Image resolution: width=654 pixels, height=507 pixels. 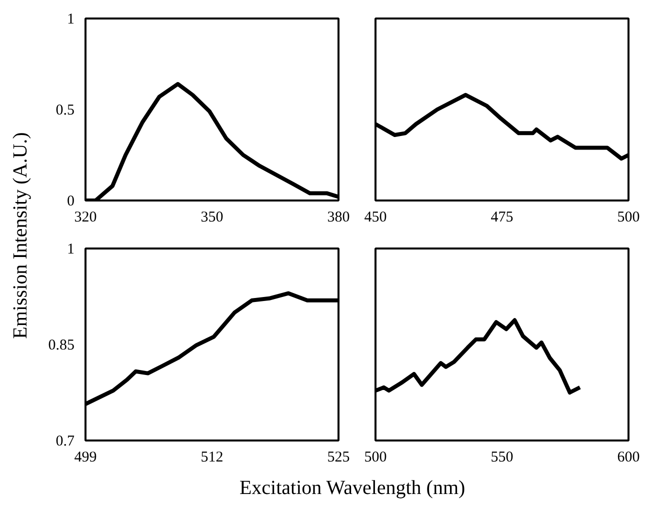 What do you see at coordinates (375, 218) in the screenshot?
I see `x-tick-label: 450` at bounding box center [375, 218].